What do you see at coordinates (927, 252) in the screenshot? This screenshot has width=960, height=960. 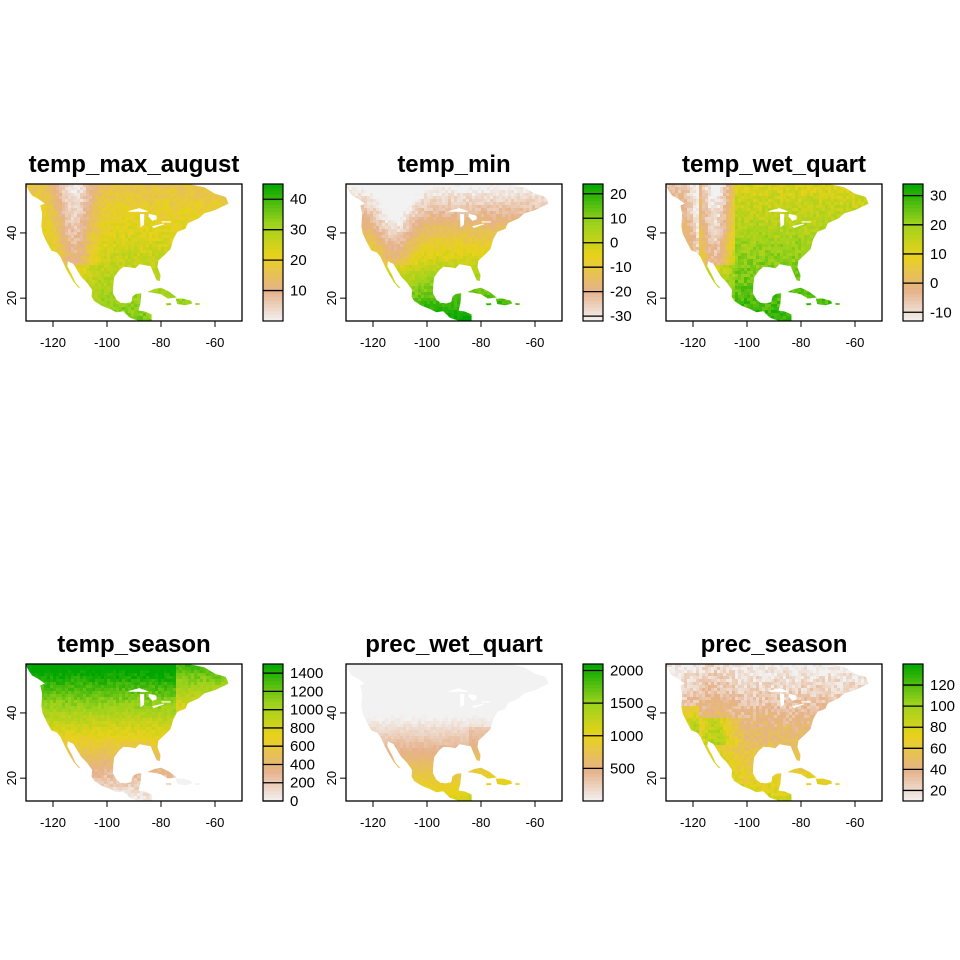 I see `legend-colorbar: -10 0 10 20 30` at bounding box center [927, 252].